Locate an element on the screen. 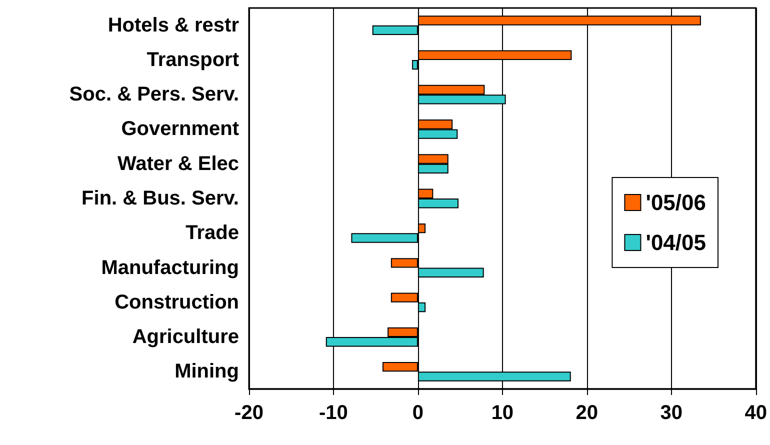 The width and height of the screenshot is (770, 445). y-tick-label: Government is located at coordinates (180, 129).